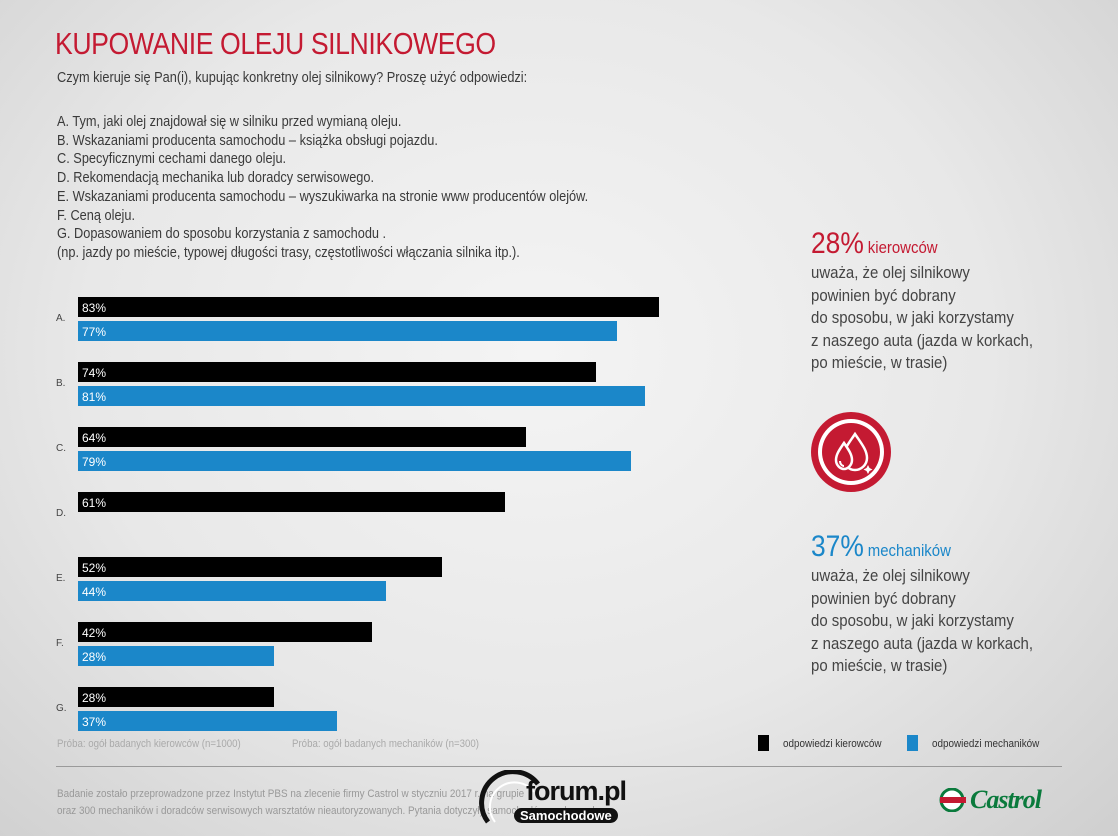 This screenshot has width=1118, height=836. Describe the element at coordinates (94, 633) in the screenshot. I see `bar-value-label: 42%` at that location.